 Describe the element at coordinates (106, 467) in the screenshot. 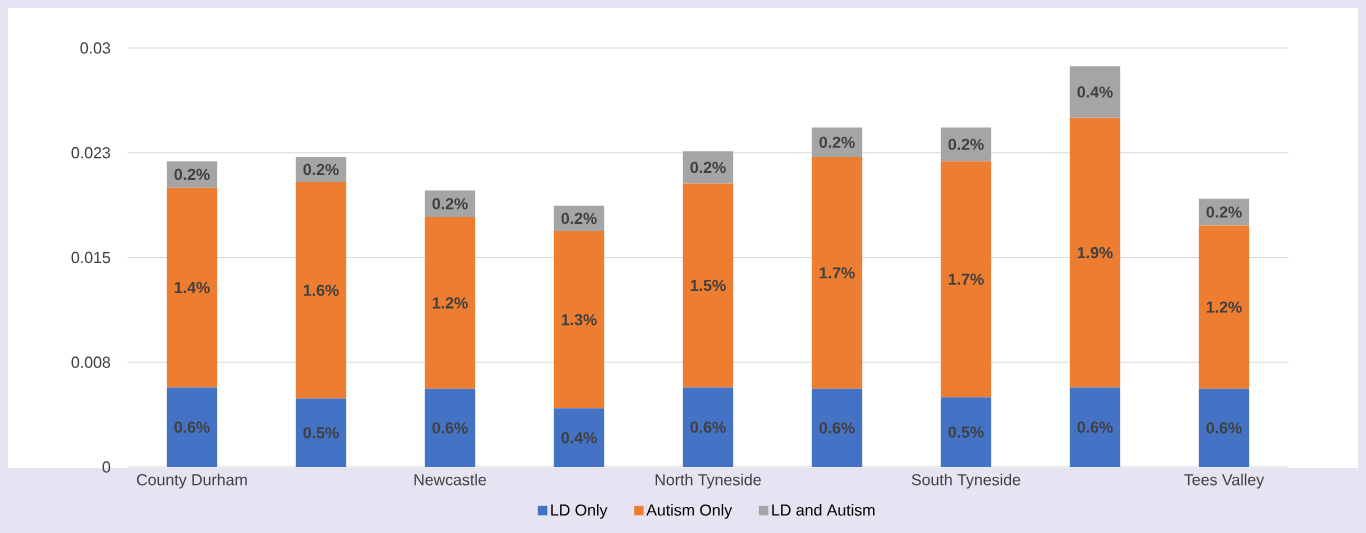

I see `y-tick-label: 0` at that location.